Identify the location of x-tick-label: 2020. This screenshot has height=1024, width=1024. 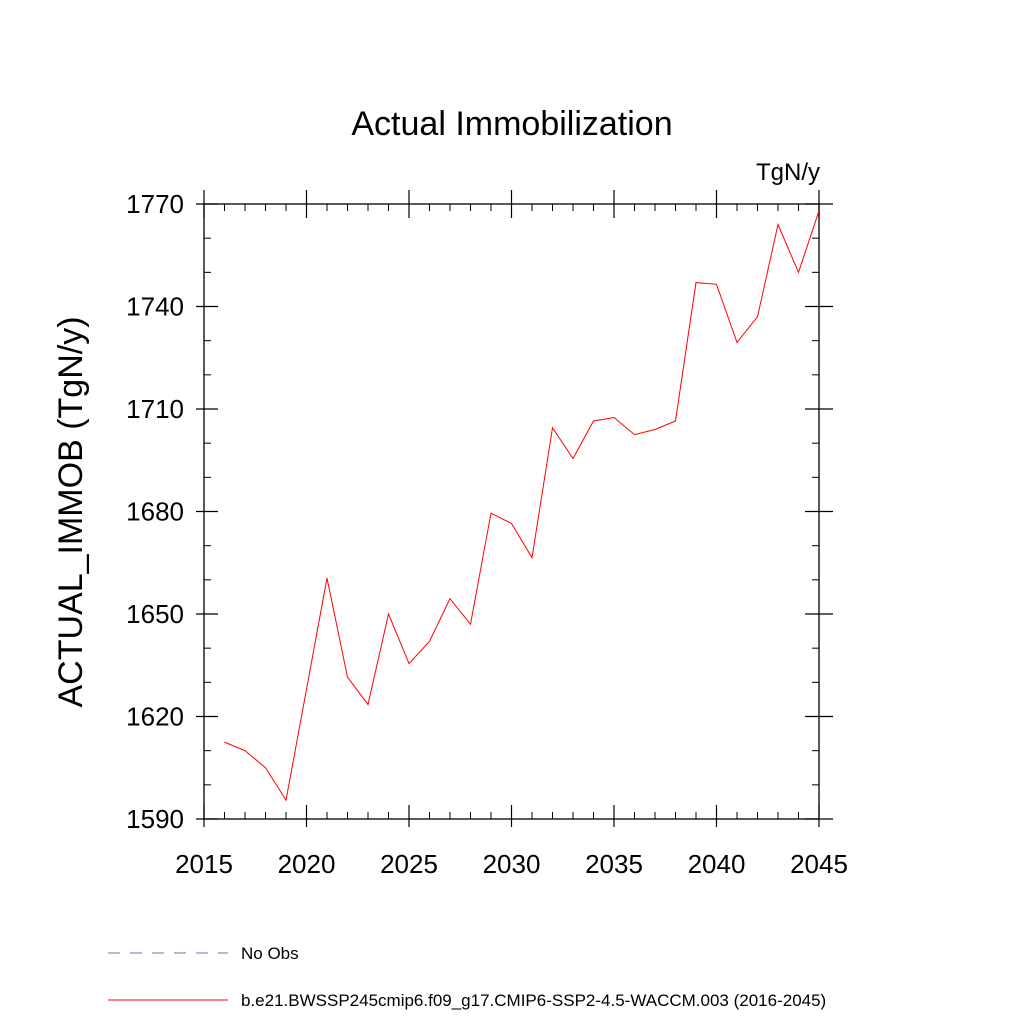
(307, 864).